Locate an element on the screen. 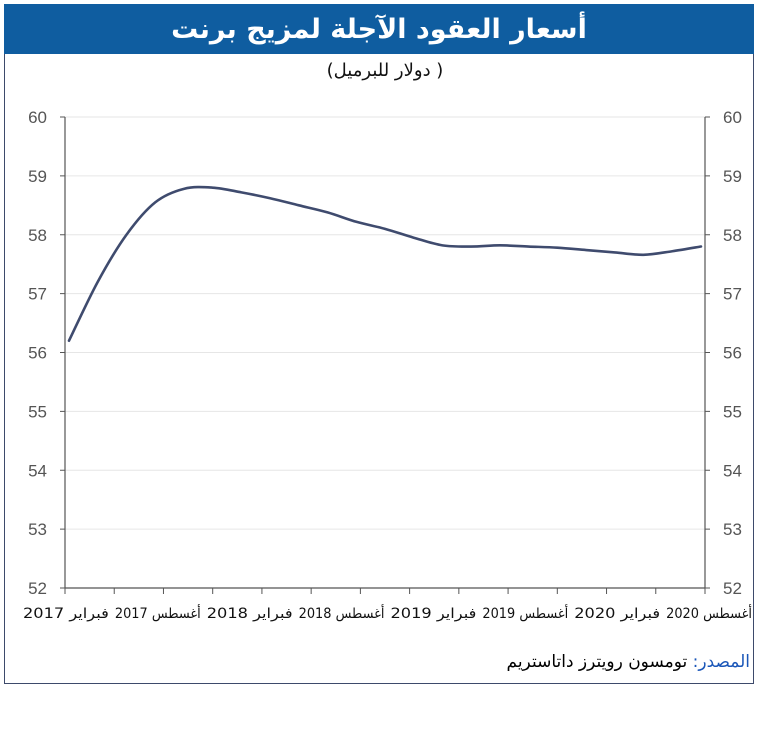  title-bar: أسعار العقود الآجلة لمزيج برنت is located at coordinates (379, 29).